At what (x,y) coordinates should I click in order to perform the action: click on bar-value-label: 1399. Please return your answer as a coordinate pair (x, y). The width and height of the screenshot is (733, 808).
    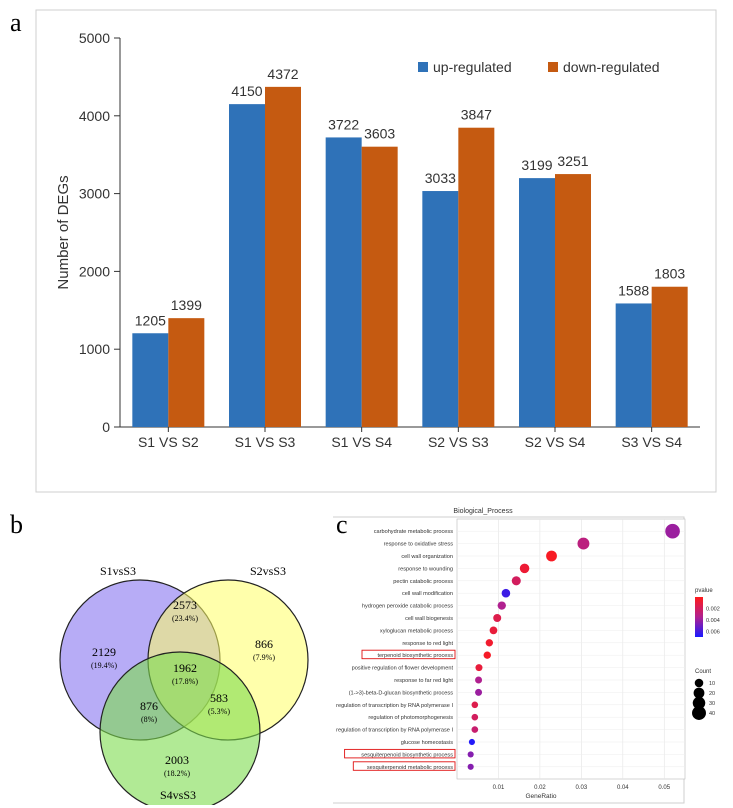
    Looking at the image, I should click on (186, 305).